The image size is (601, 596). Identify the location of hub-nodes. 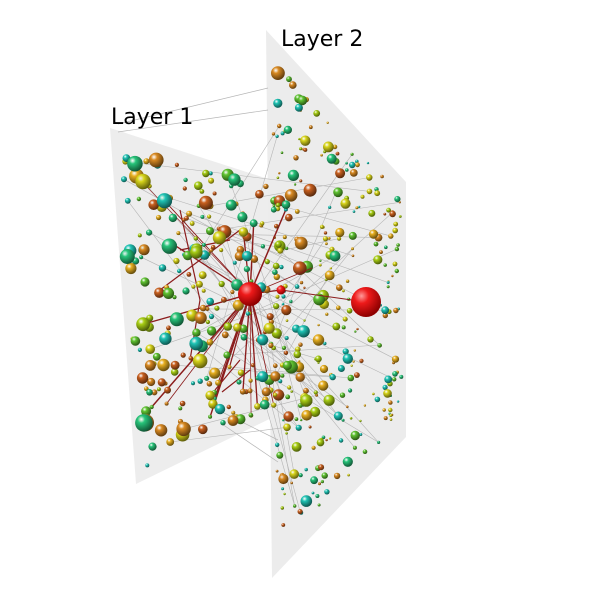
(309, 299).